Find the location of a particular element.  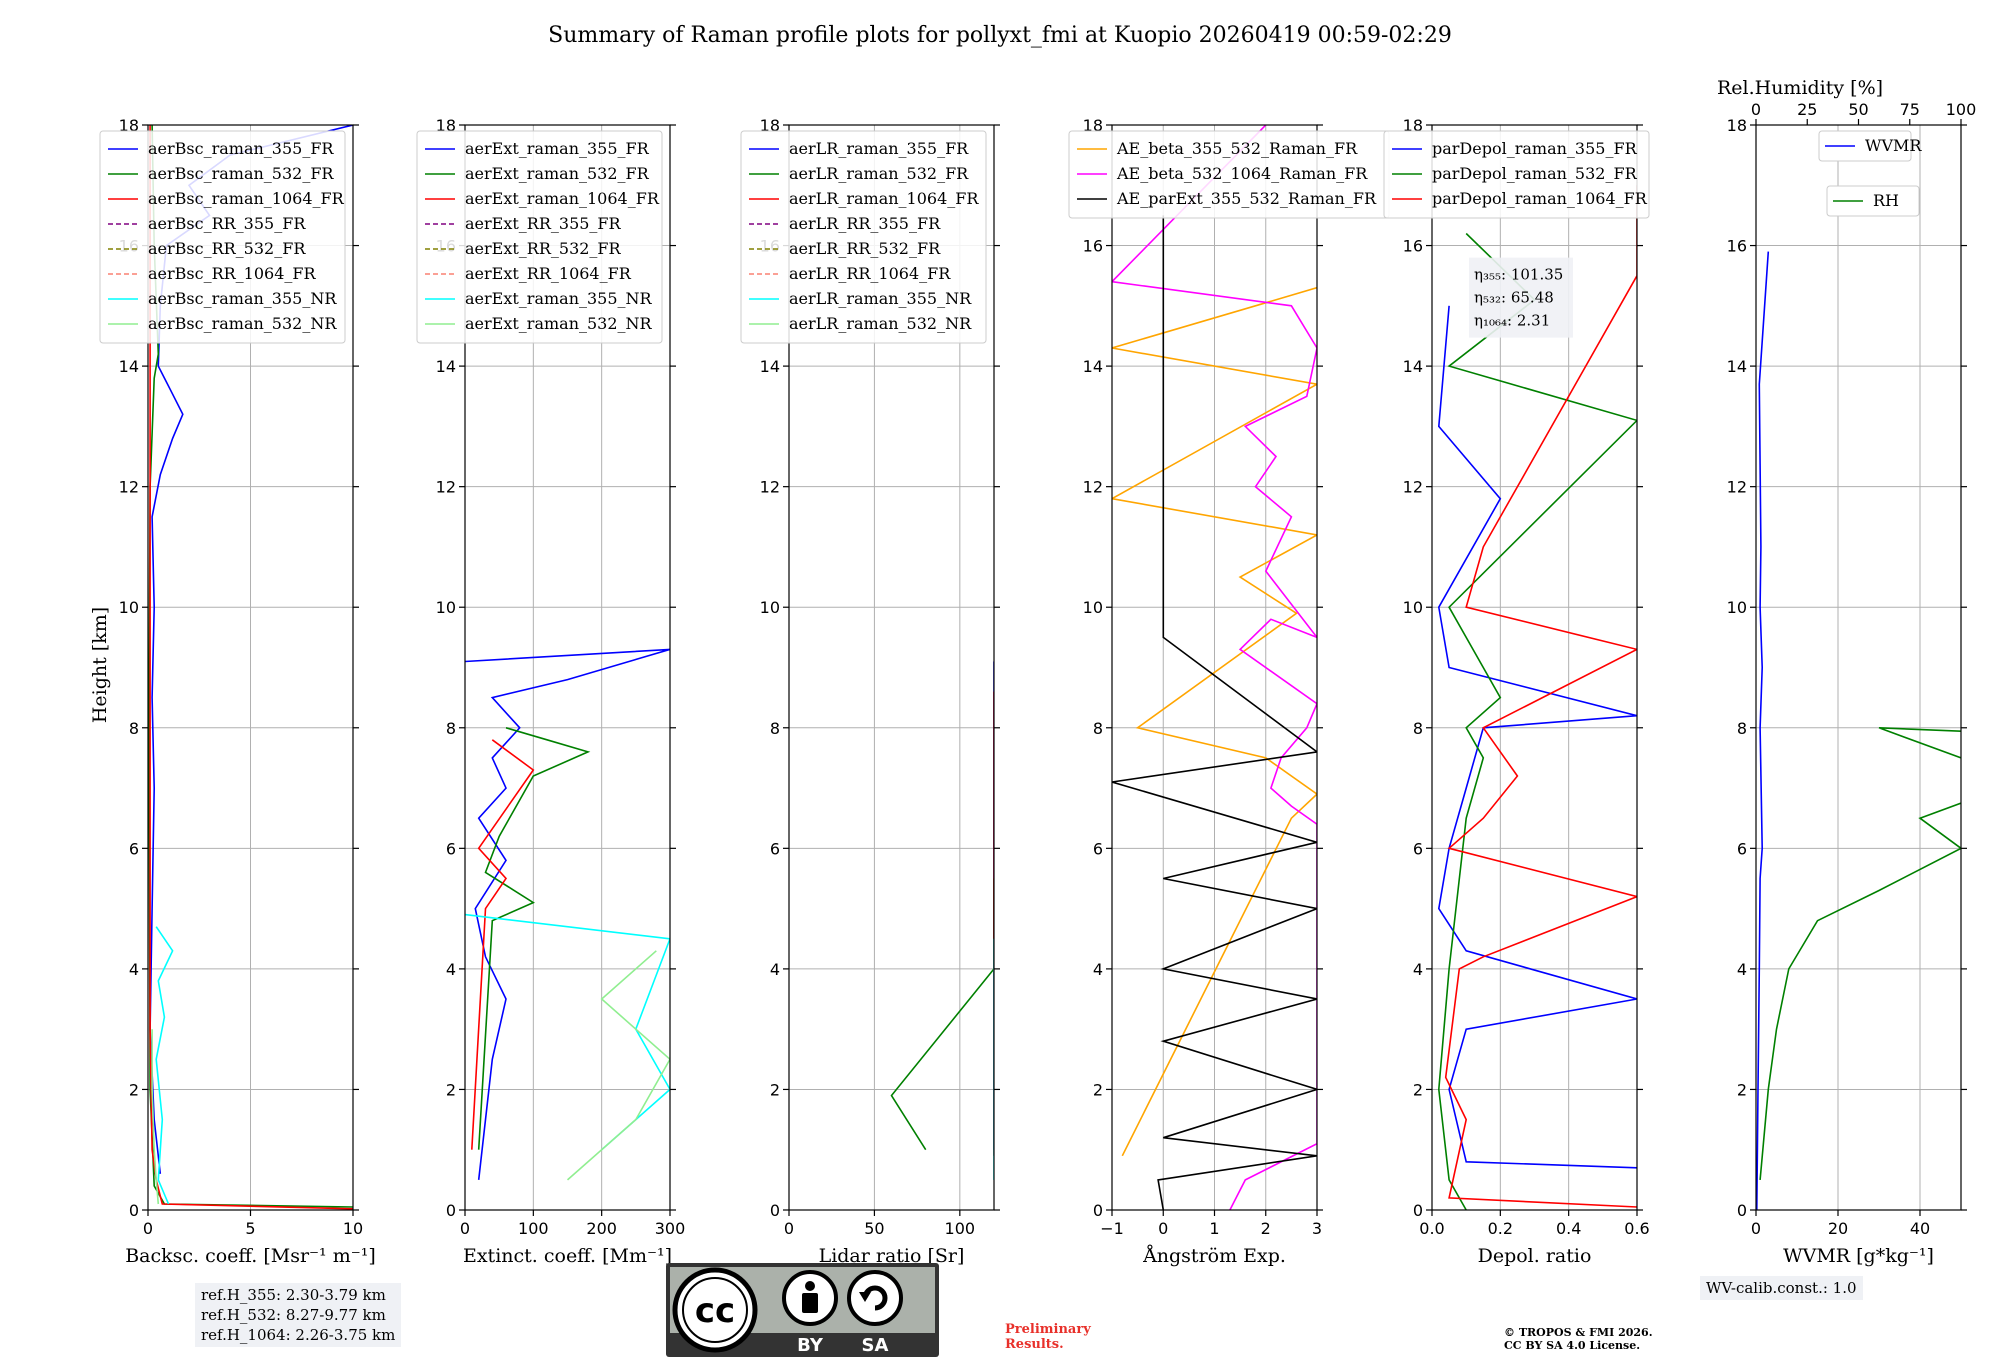

series-line-aerExt_raman_355_FR is located at coordinates (567, 914).